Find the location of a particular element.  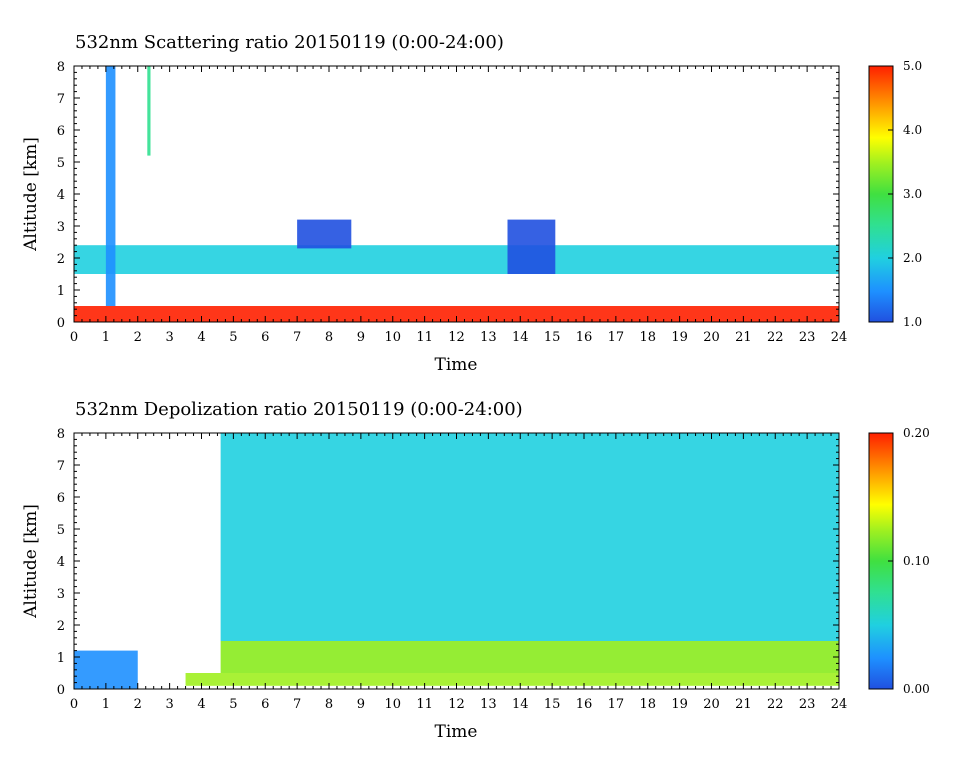

heatmap-region-boundary-layer is located at coordinates (512, 663).